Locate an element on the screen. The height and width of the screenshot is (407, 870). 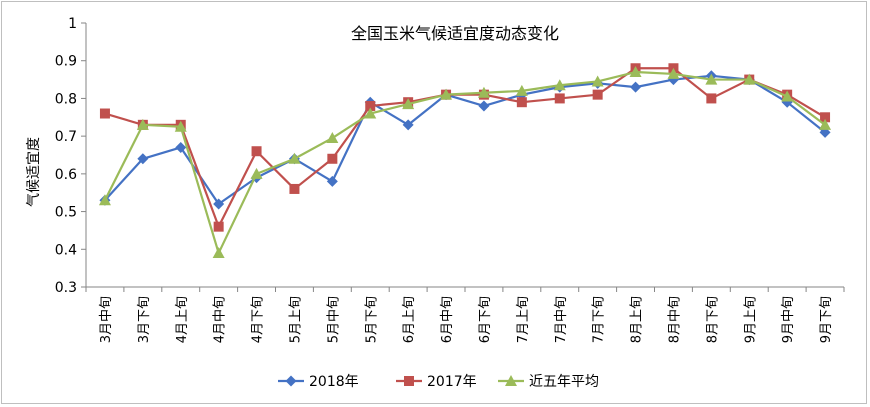
x-tick-label: 8月下旬 is located at coordinates (712, 319).